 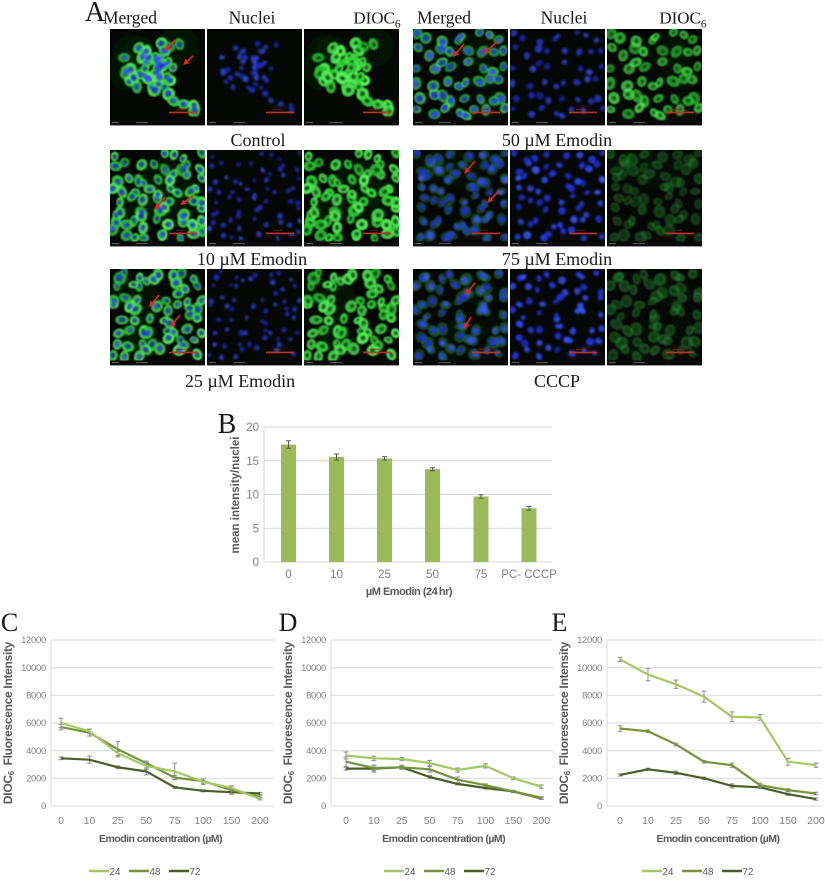 I want to click on svg-text: B, so click(x=227, y=424).